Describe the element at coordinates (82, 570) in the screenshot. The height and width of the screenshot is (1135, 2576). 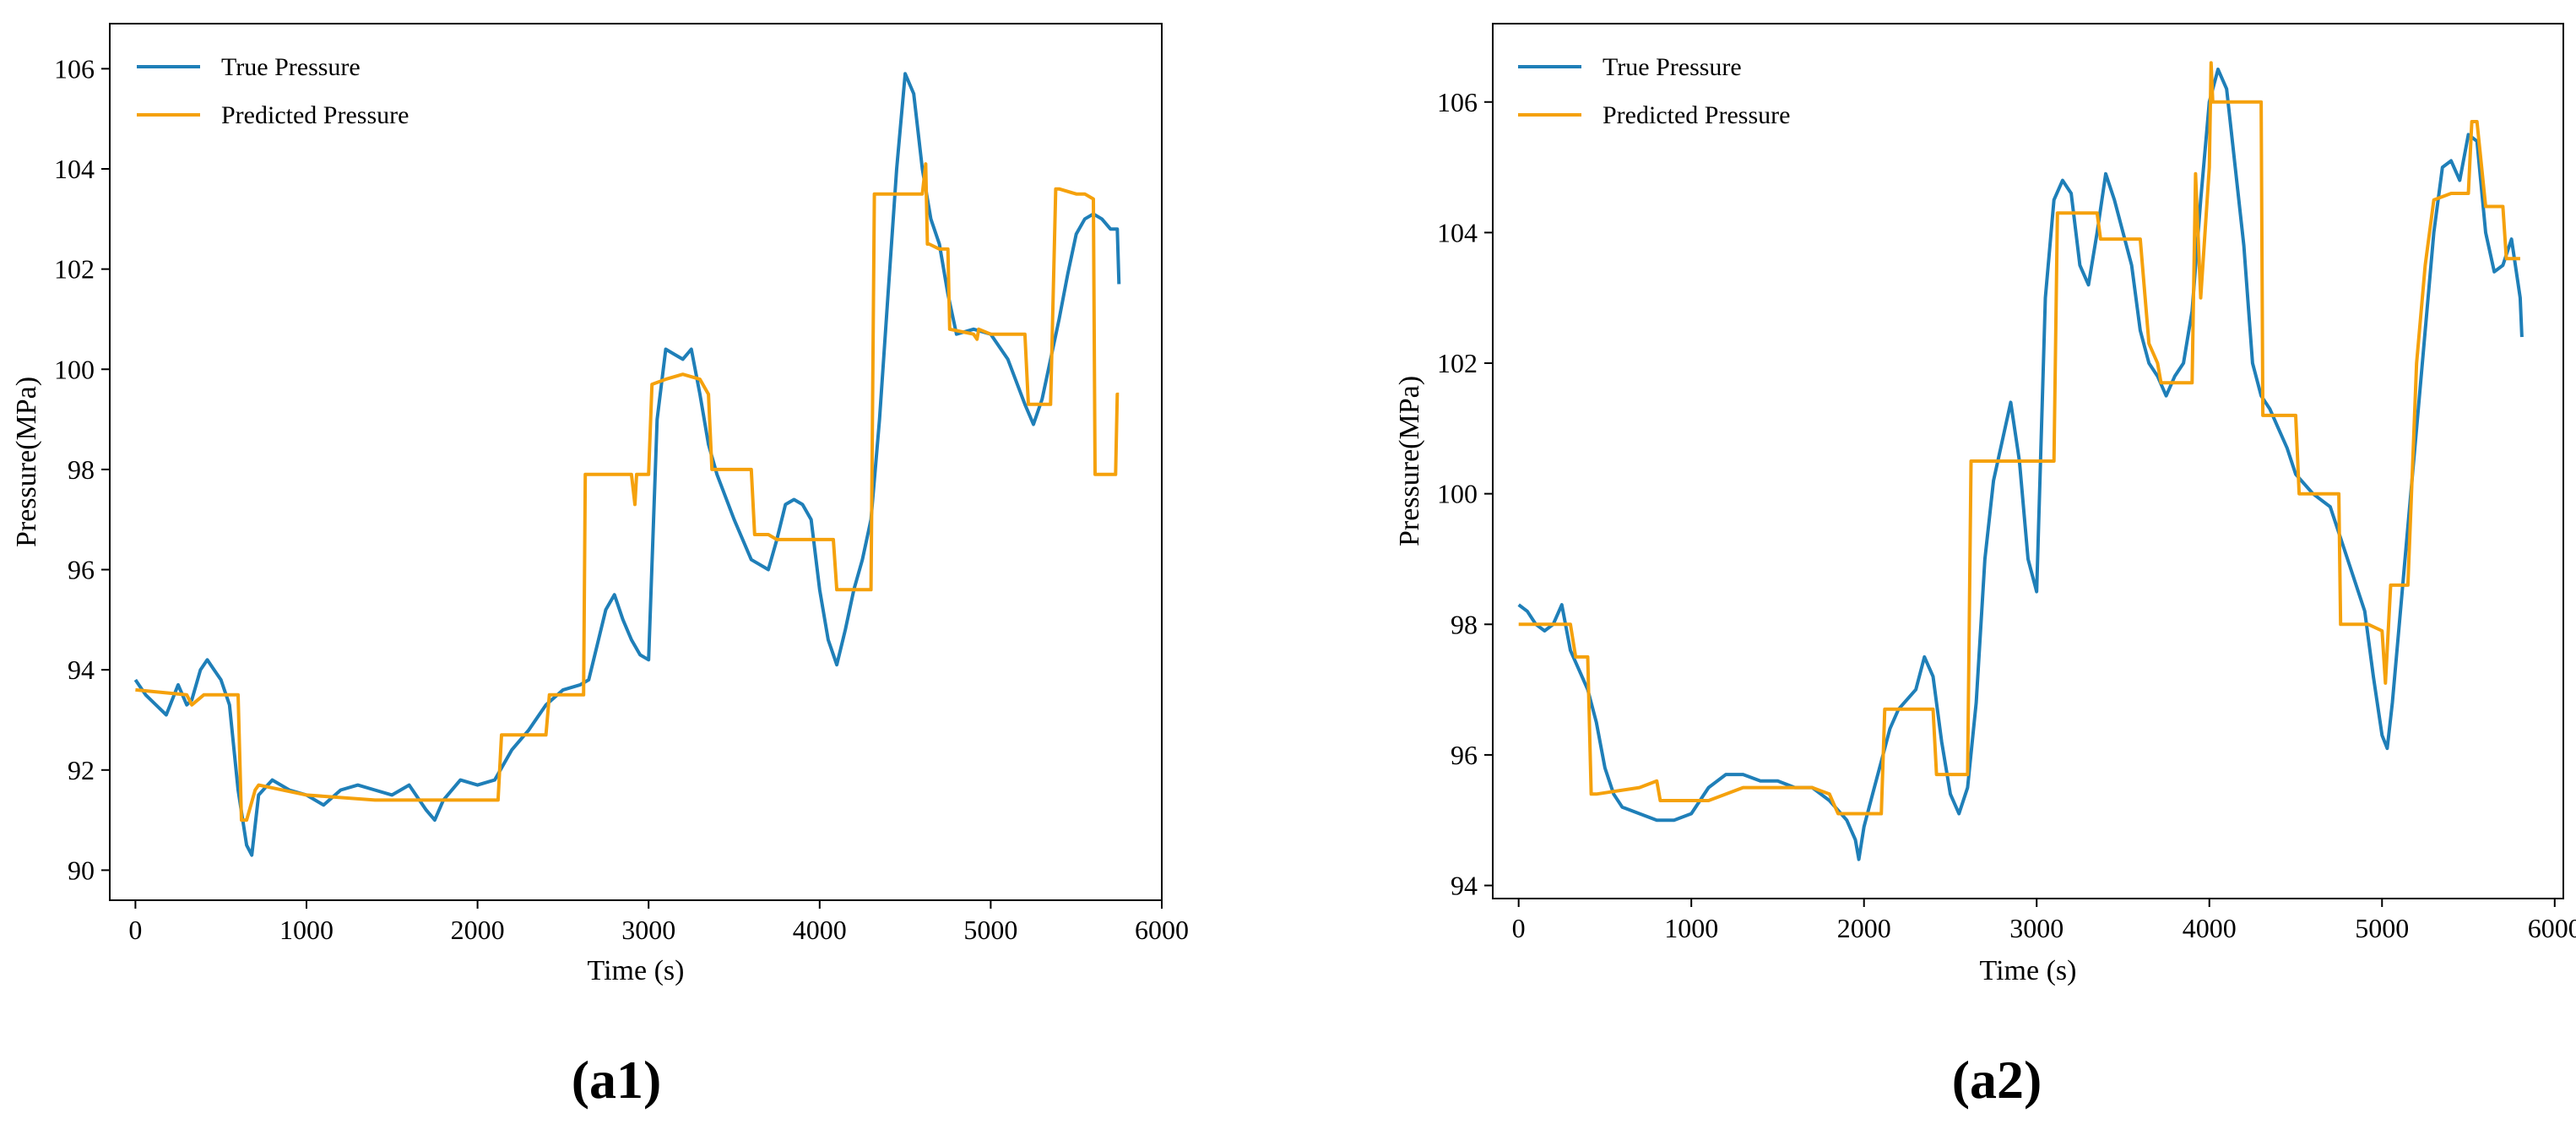
I see `y-tick-label-a1: 96` at that location.